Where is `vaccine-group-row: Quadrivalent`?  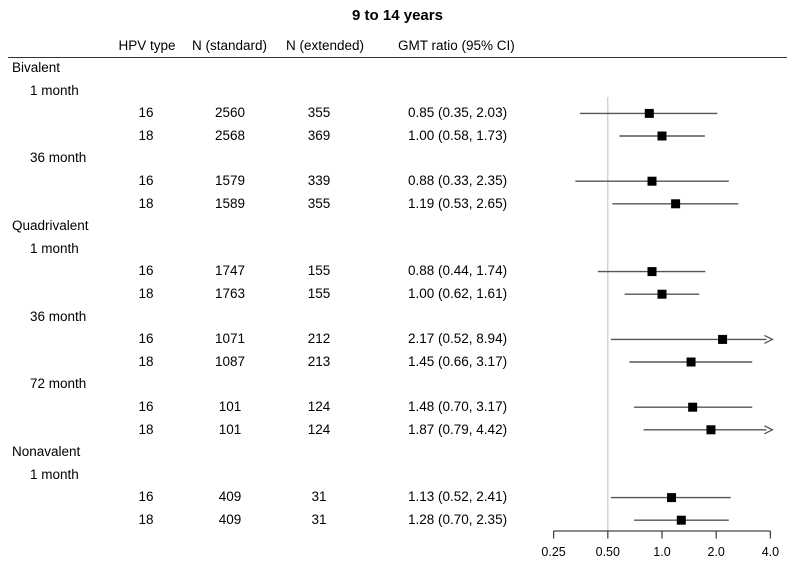 vaccine-group-row: Quadrivalent is located at coordinates (280, 226).